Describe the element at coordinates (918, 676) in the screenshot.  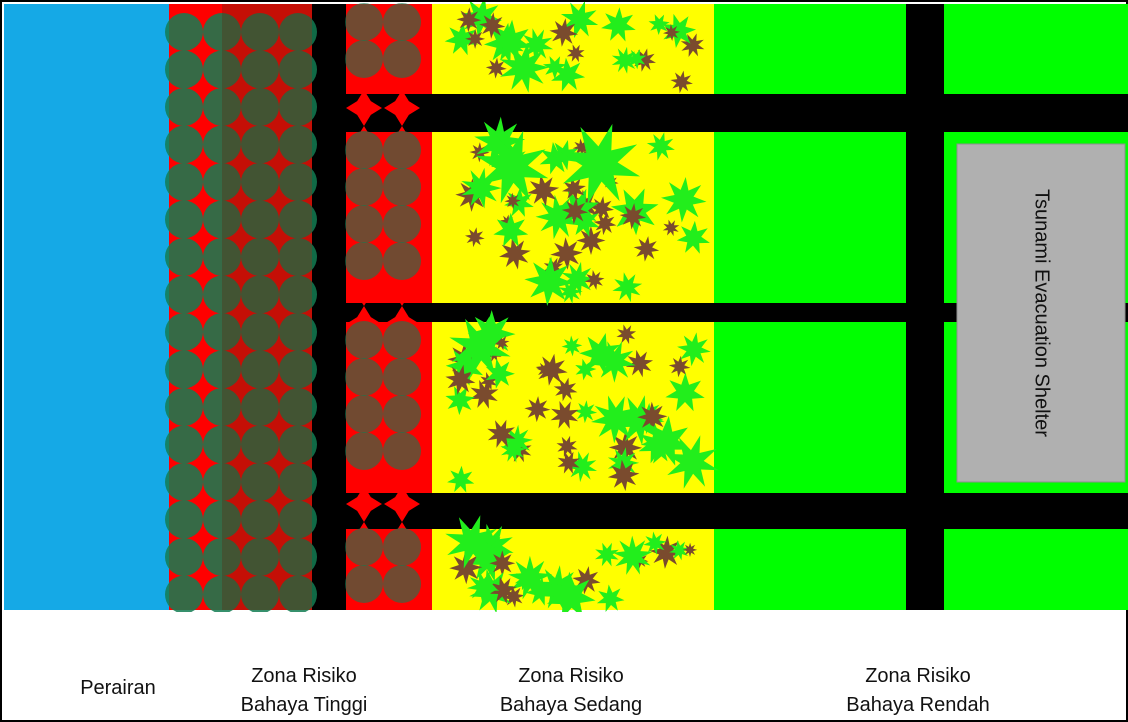
I see `label-zona-rendah-line1: Zona Risiko` at that location.